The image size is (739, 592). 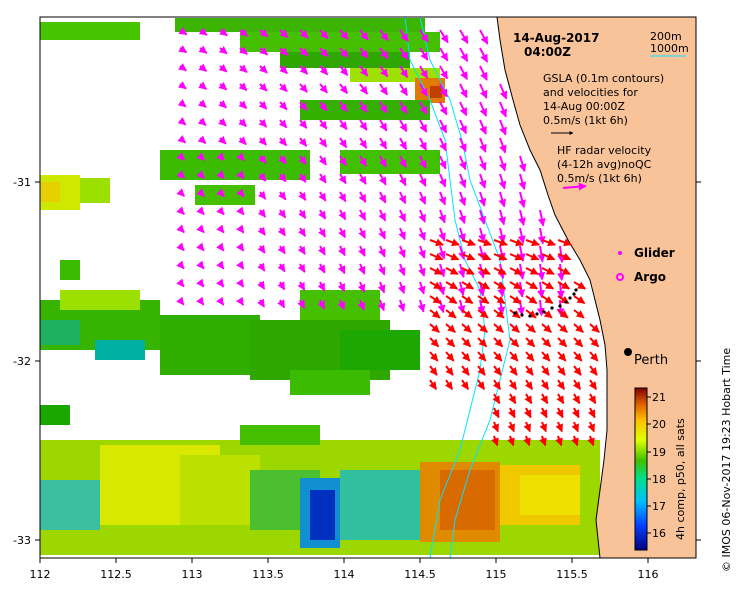 I want to click on x-tick-label: 114, so click(x=344, y=574).